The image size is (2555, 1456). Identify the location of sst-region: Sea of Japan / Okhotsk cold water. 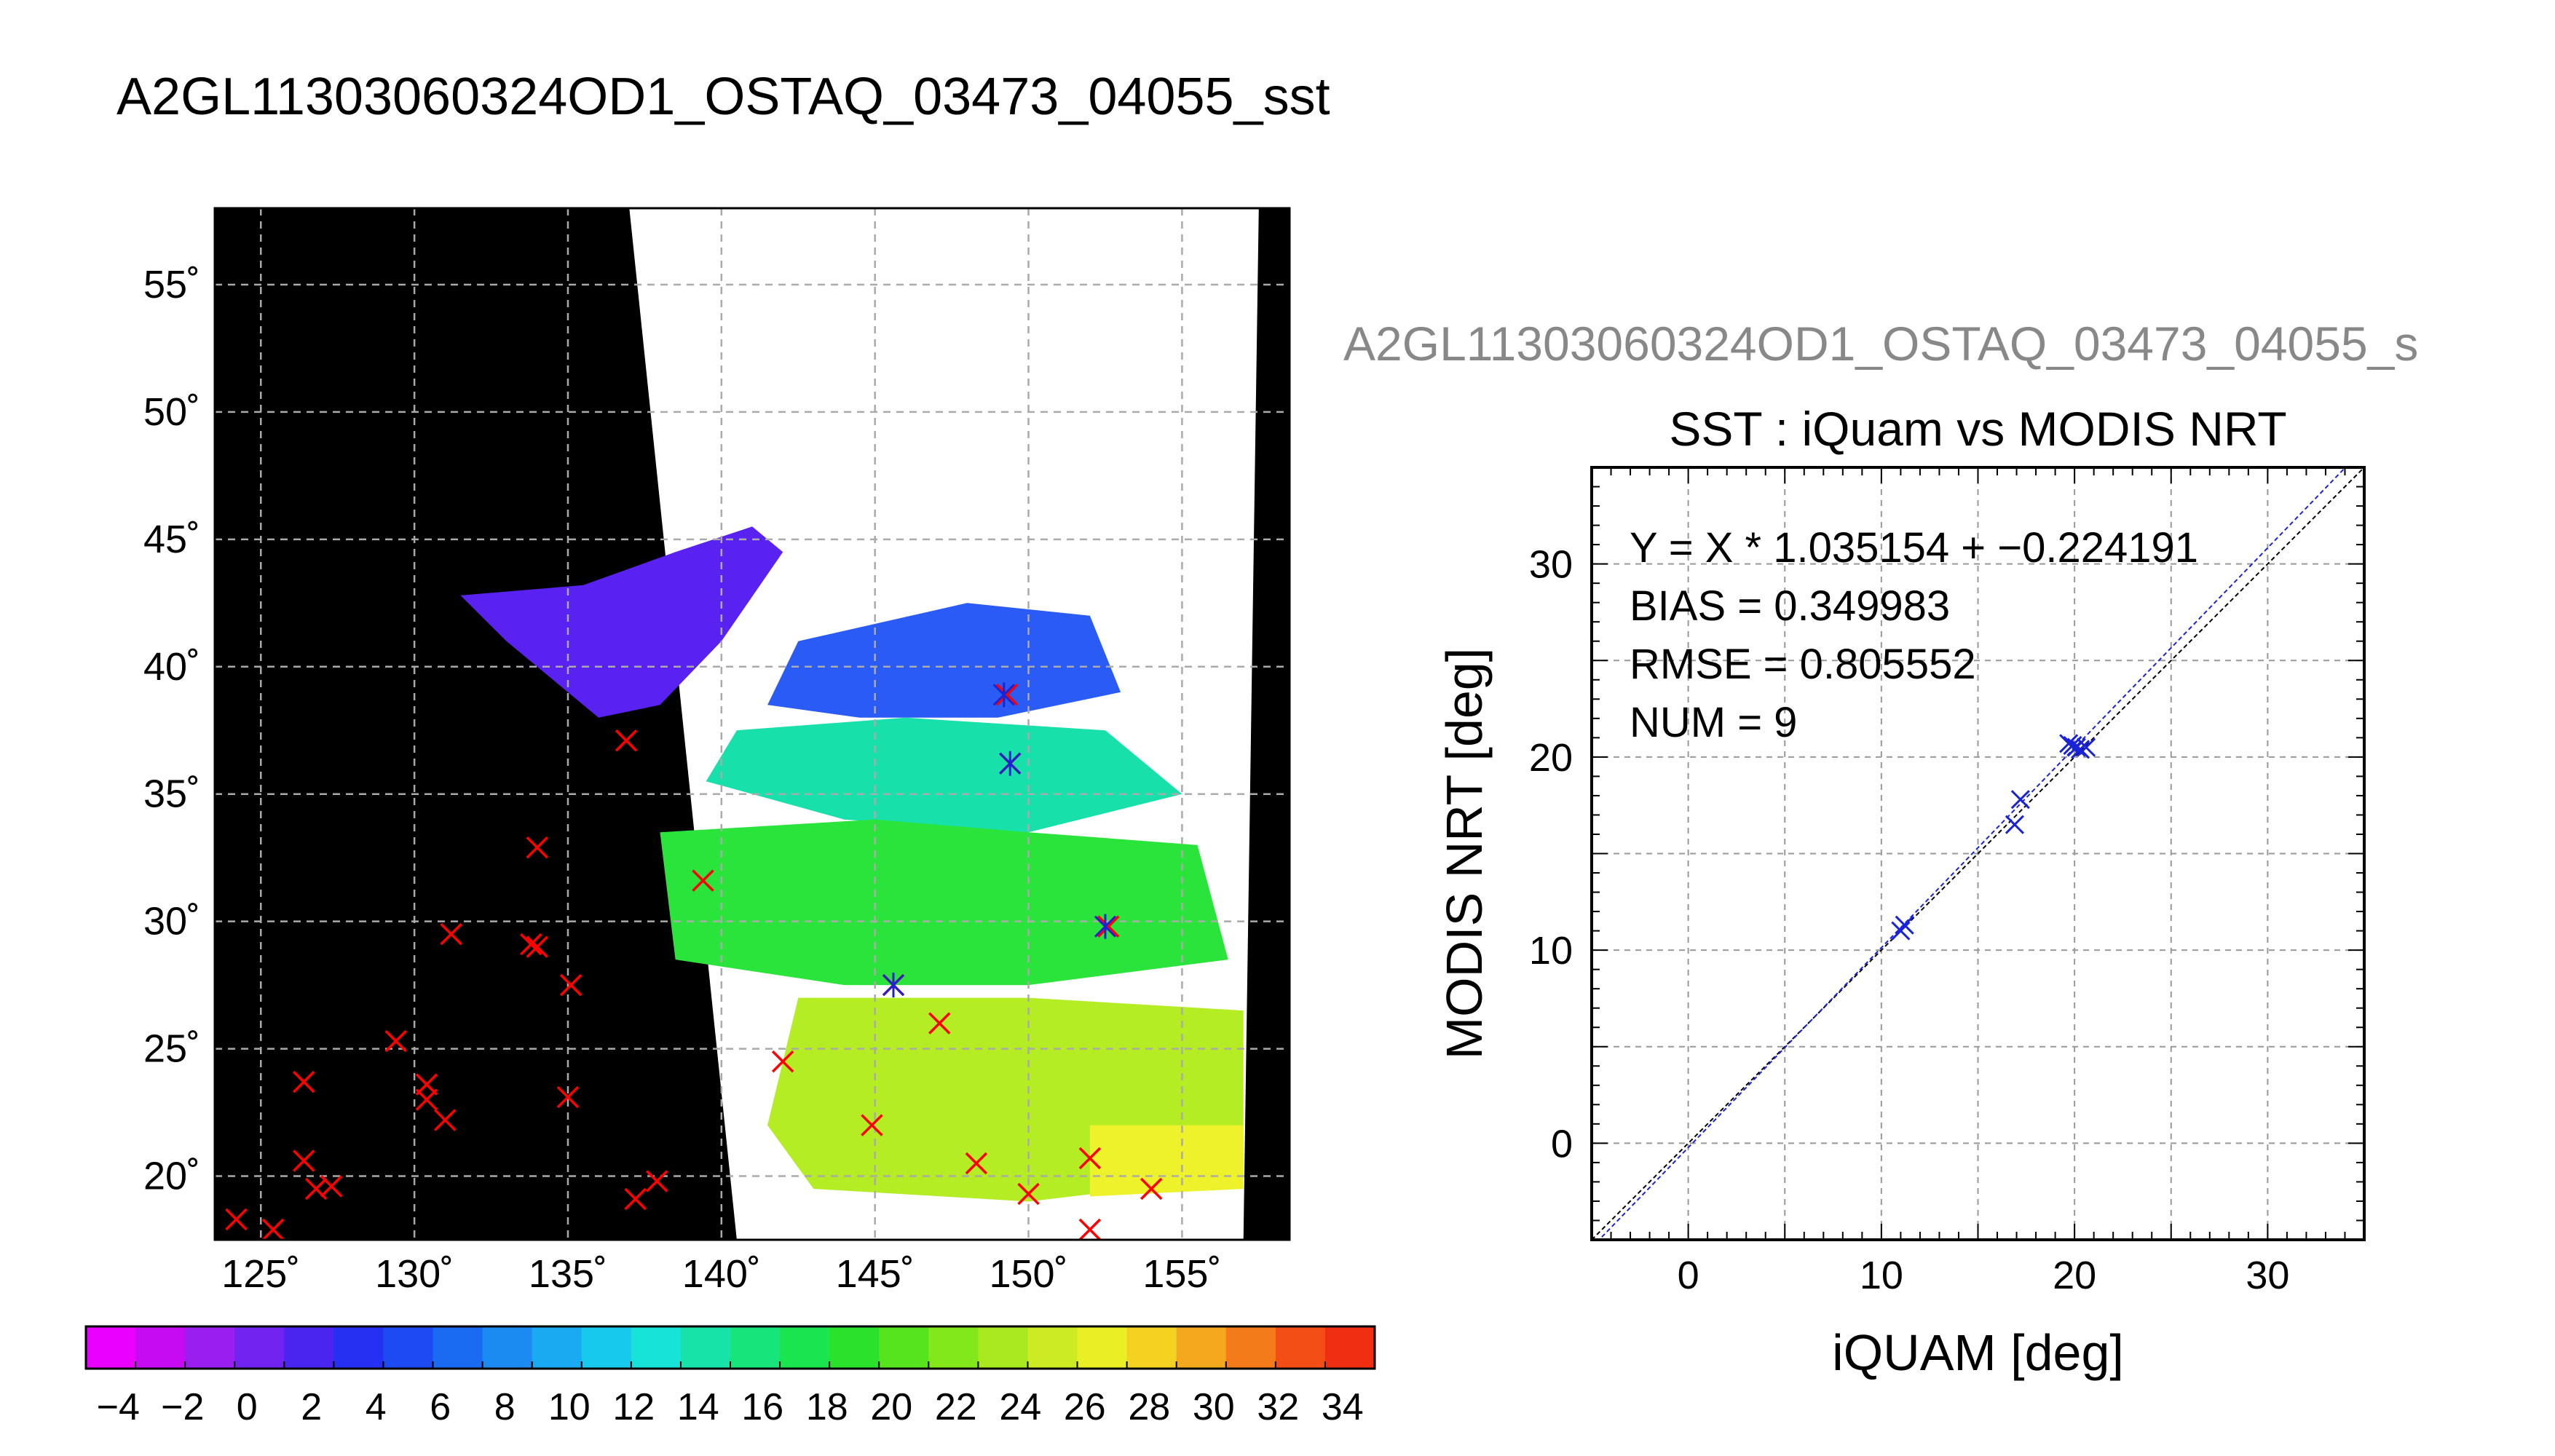
(621, 622).